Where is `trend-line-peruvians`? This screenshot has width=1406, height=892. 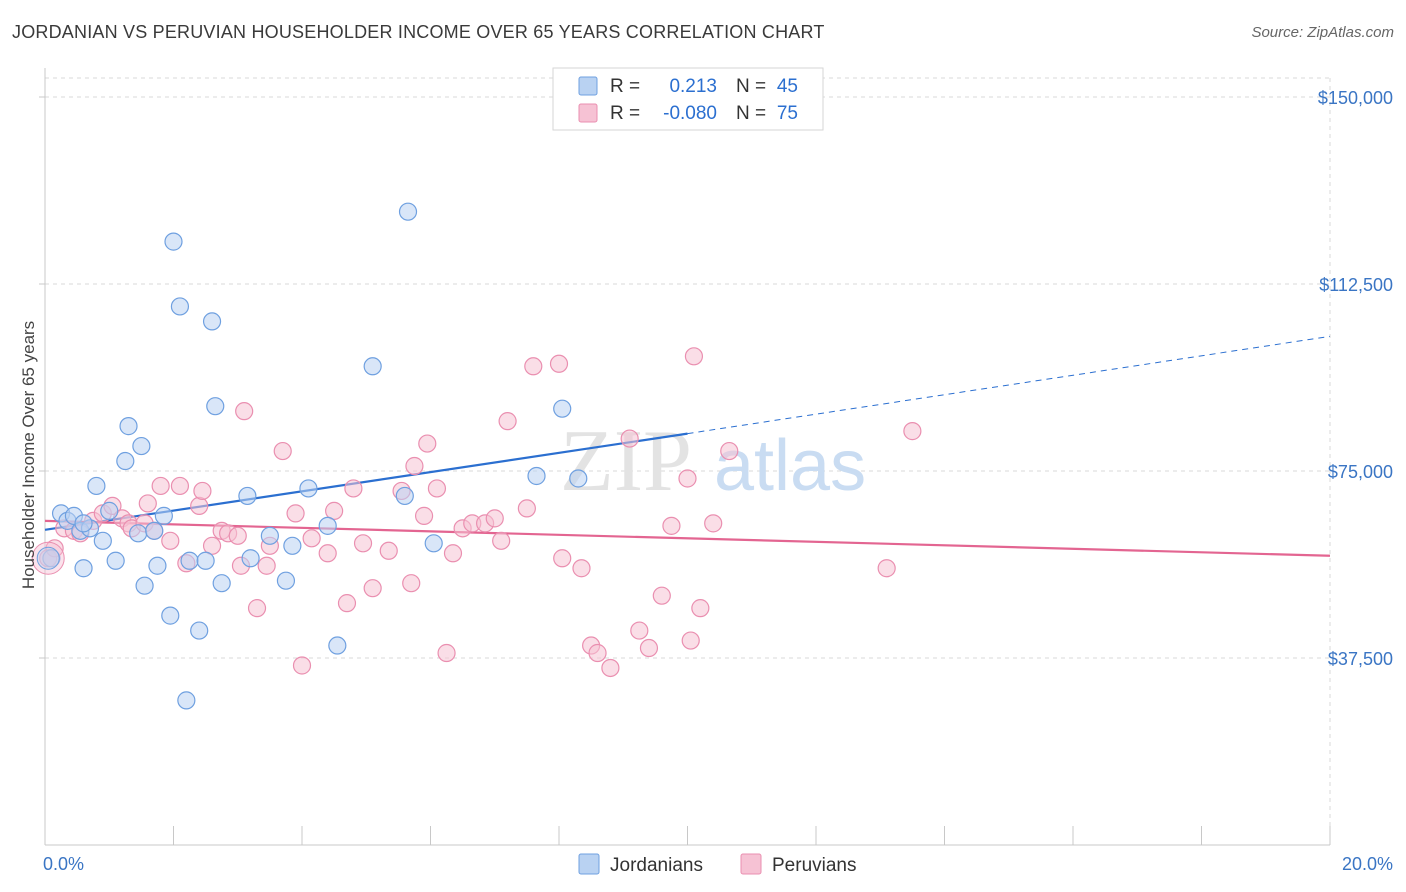
trend-line-peruvians is located at coordinates (687, 538).